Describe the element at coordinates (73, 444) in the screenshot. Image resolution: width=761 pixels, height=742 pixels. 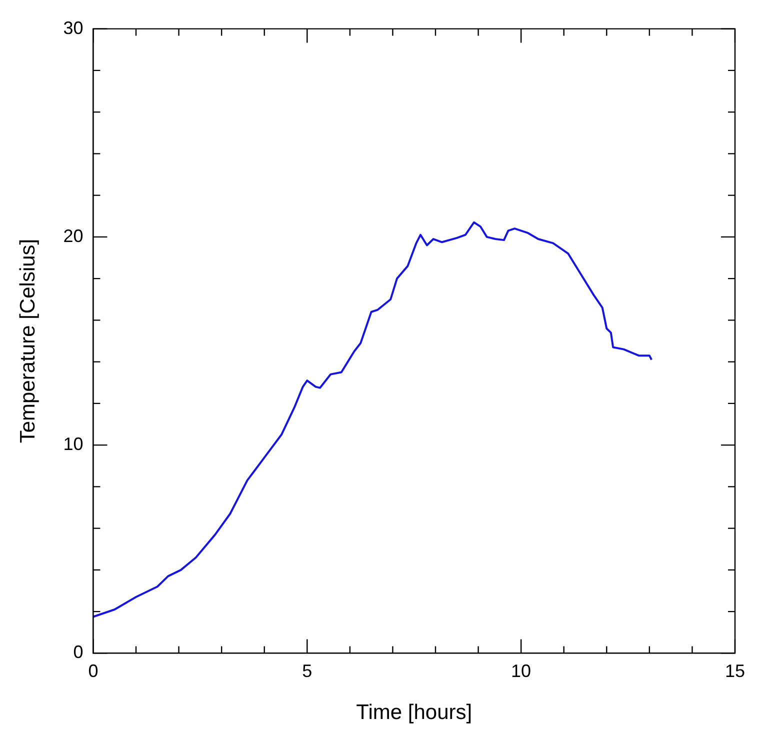
I see `y-tick-label: 10` at that location.